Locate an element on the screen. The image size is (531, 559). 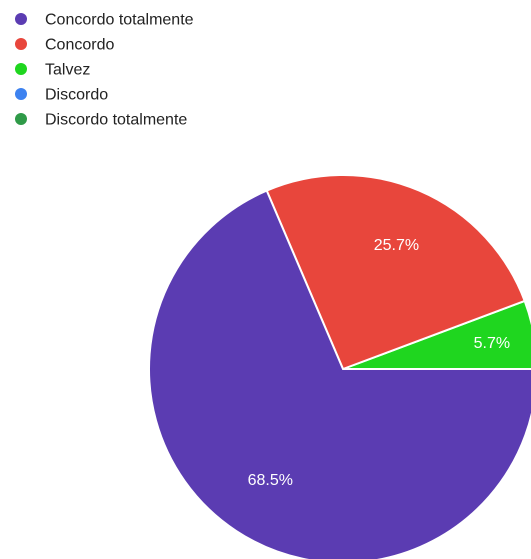
legend-label-2: Talvez is located at coordinates (67, 70).